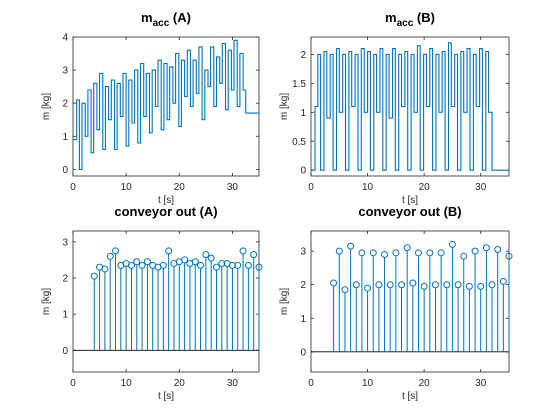 The image size is (560, 420). I want to click on title-main: conveyor out (B), so click(409, 211).